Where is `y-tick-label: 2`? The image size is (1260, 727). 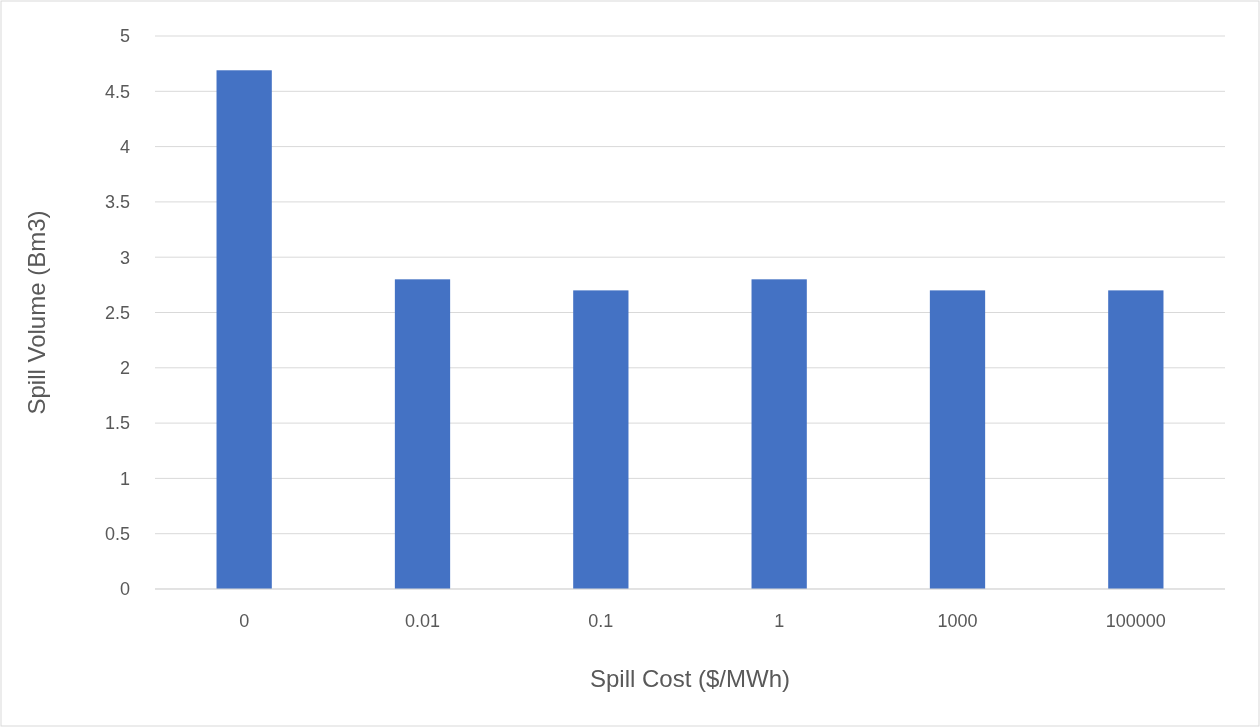
y-tick-label: 2 is located at coordinates (124, 368).